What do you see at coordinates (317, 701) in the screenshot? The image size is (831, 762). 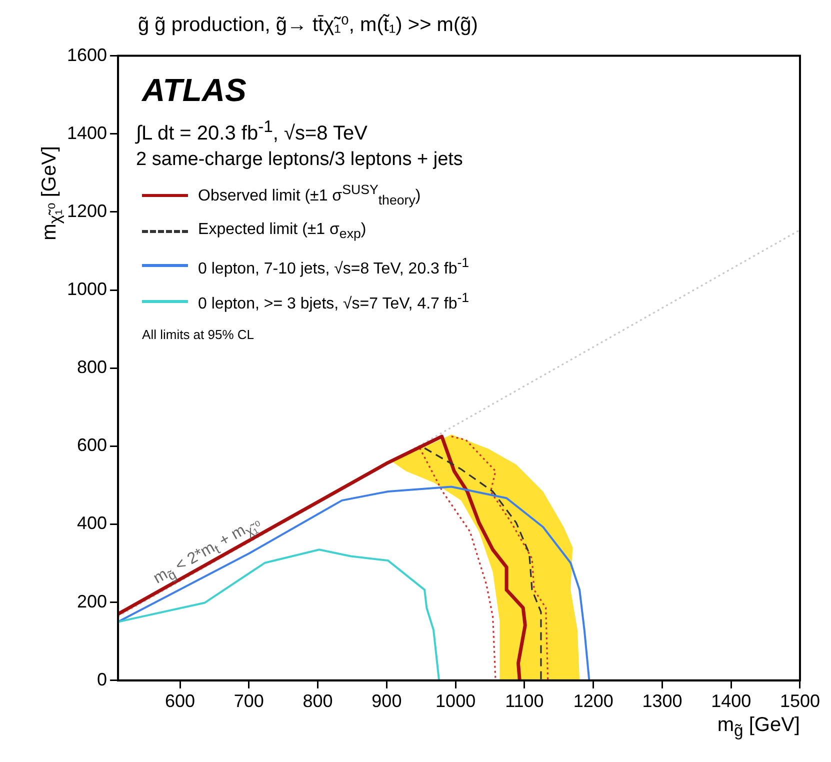 I see `x-tick-label: 800` at bounding box center [317, 701].